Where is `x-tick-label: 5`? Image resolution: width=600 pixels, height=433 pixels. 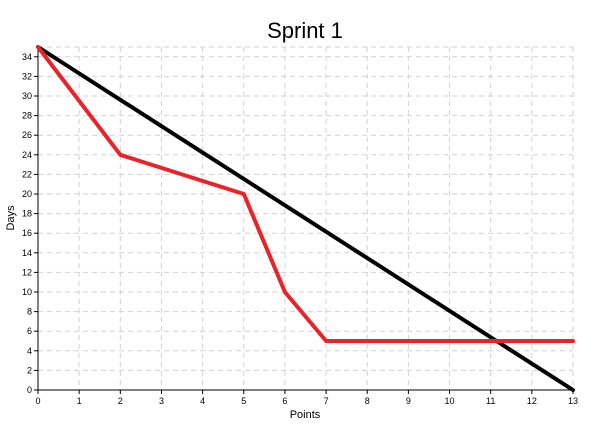
x-tick-label: 5 is located at coordinates (243, 401).